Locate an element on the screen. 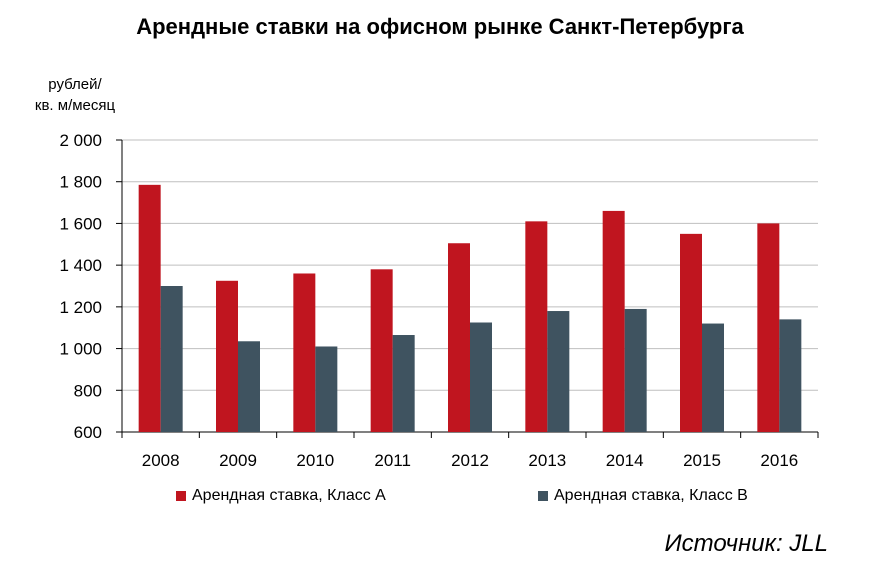  bar-class-a-2011 is located at coordinates (381, 350).